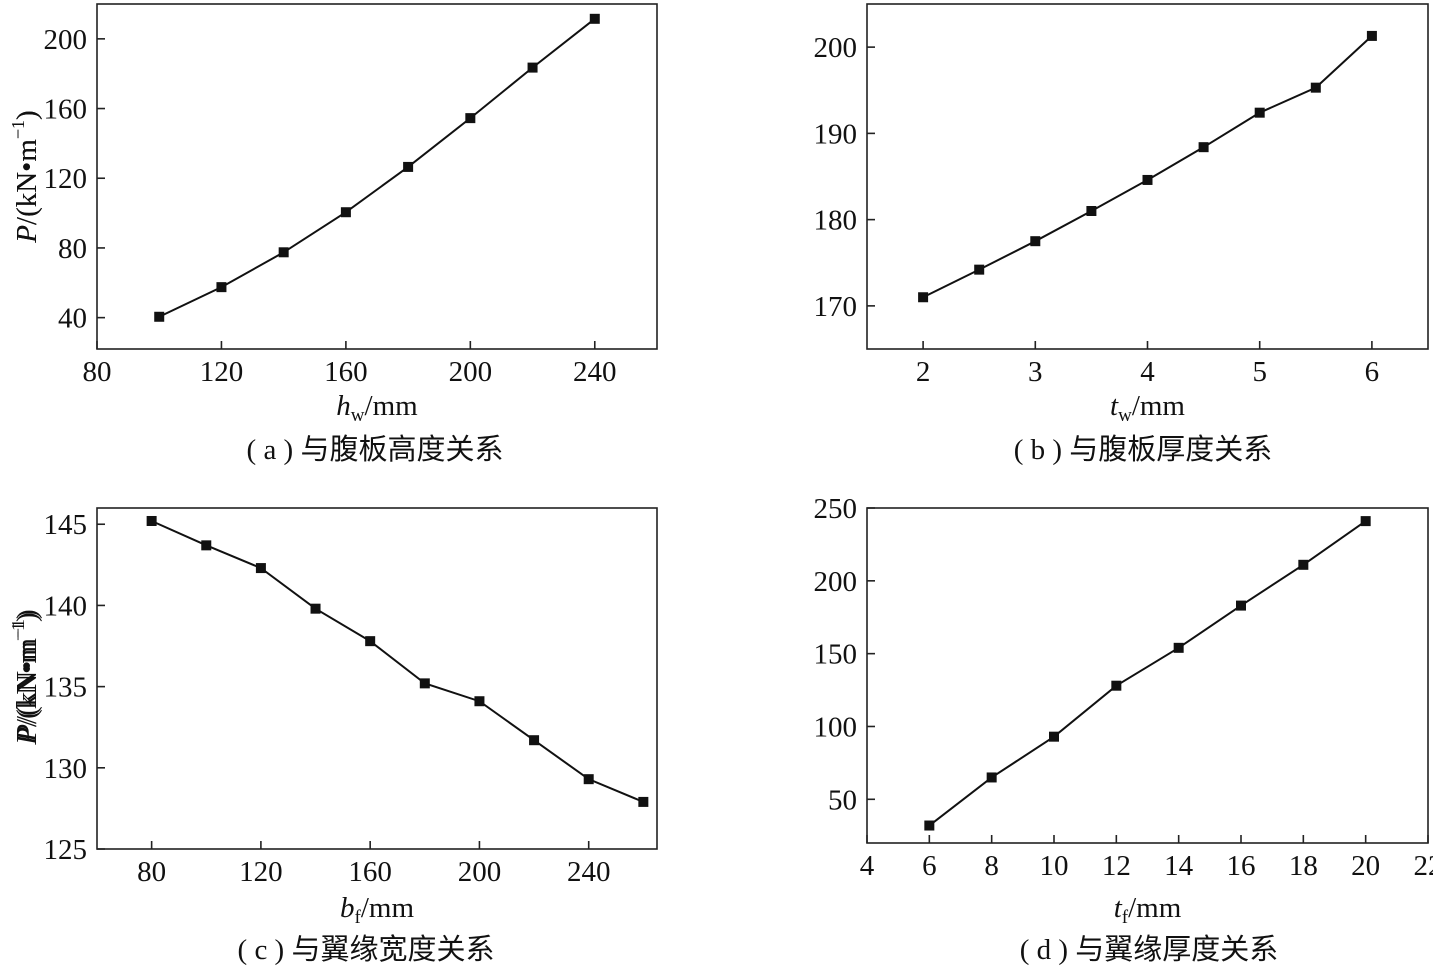  What do you see at coordinates (377, 910) in the screenshot?
I see `x-axis-label: bf/mm` at bounding box center [377, 910].